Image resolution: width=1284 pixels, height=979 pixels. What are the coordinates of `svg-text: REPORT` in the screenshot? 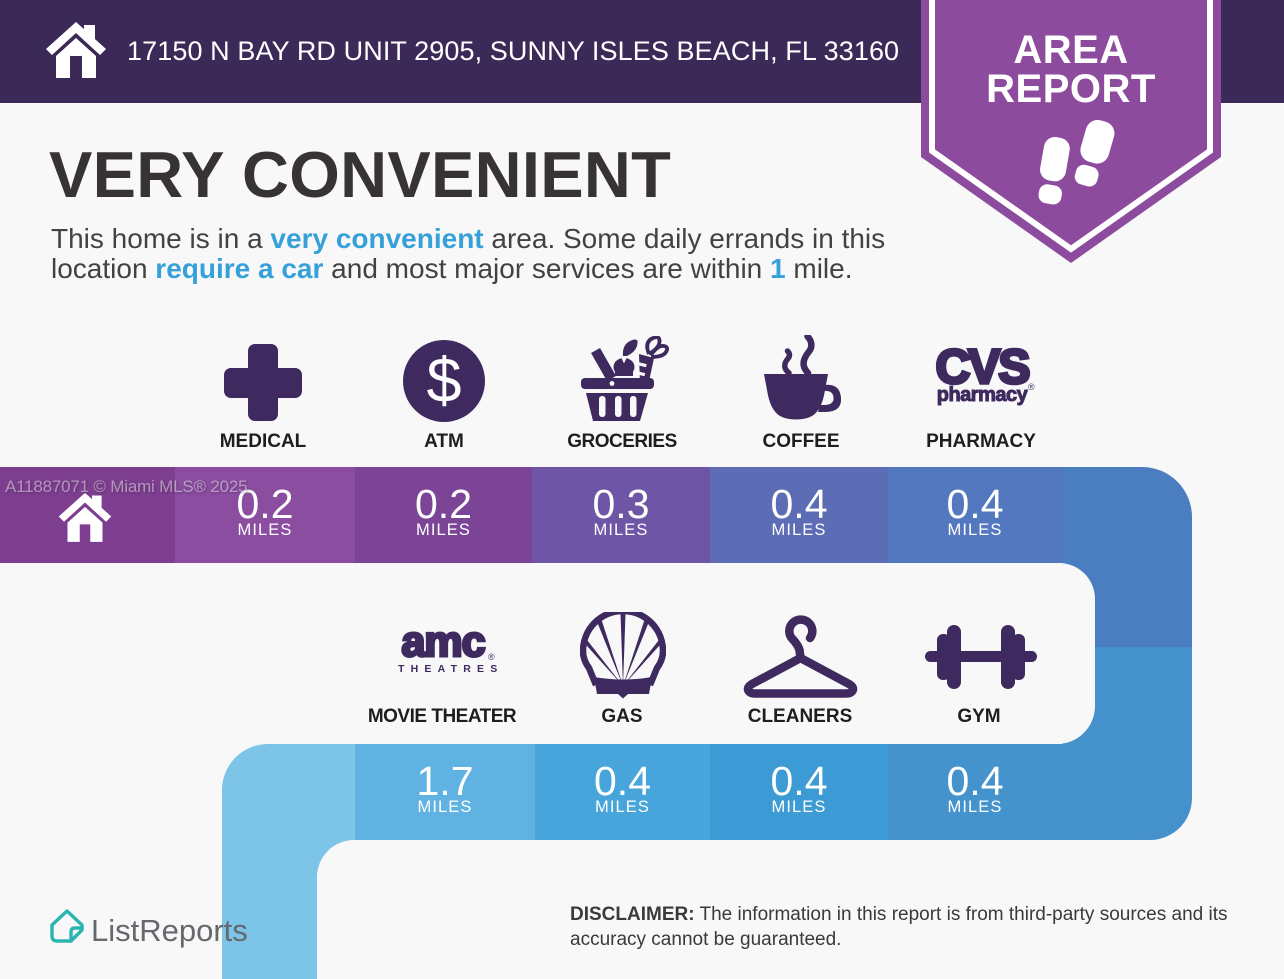 It's located at (1071, 89).